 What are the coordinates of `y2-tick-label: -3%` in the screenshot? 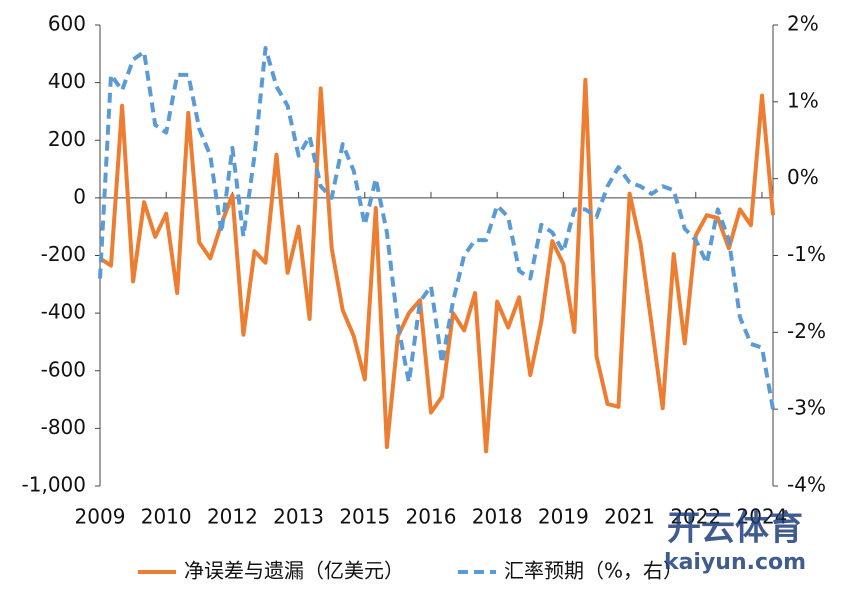 It's located at (806, 408).